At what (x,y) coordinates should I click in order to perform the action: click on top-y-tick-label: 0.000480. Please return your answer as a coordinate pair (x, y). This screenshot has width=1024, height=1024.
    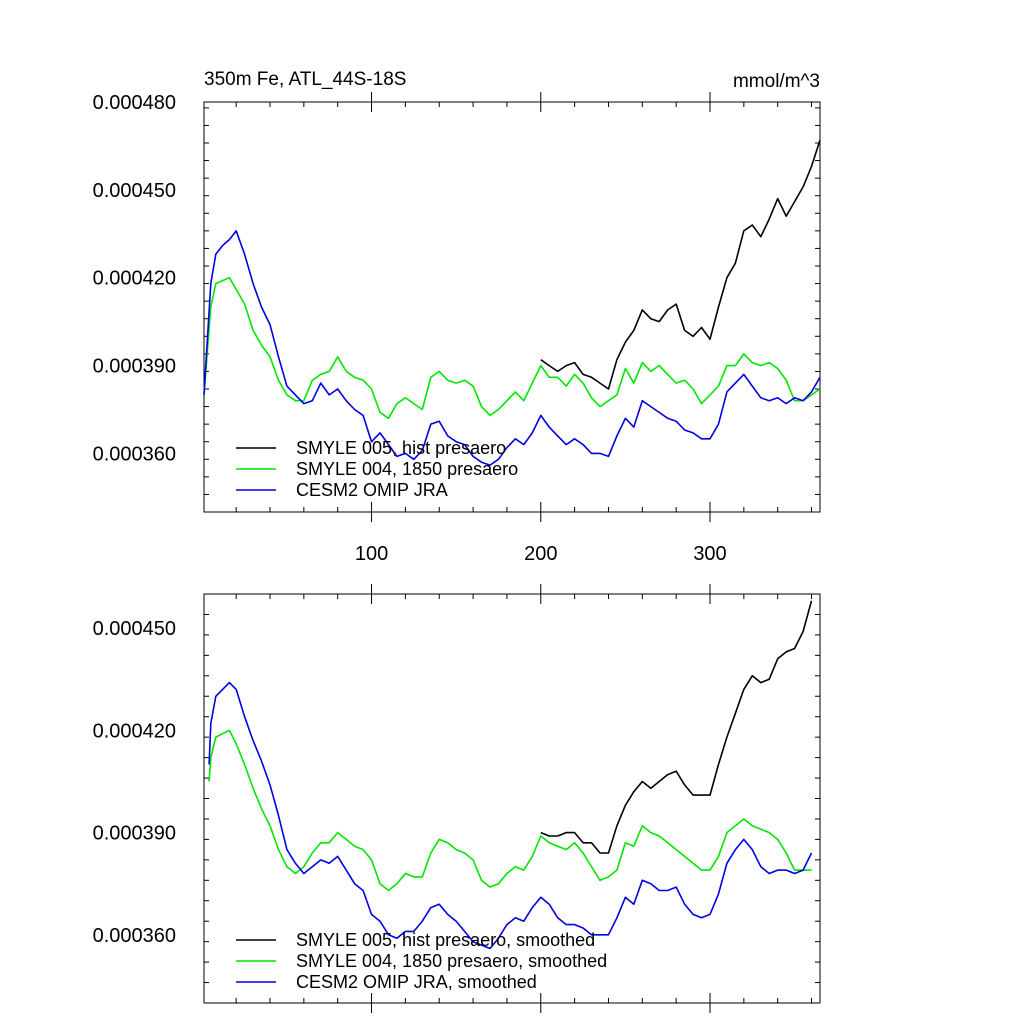
    Looking at the image, I should click on (134, 103).